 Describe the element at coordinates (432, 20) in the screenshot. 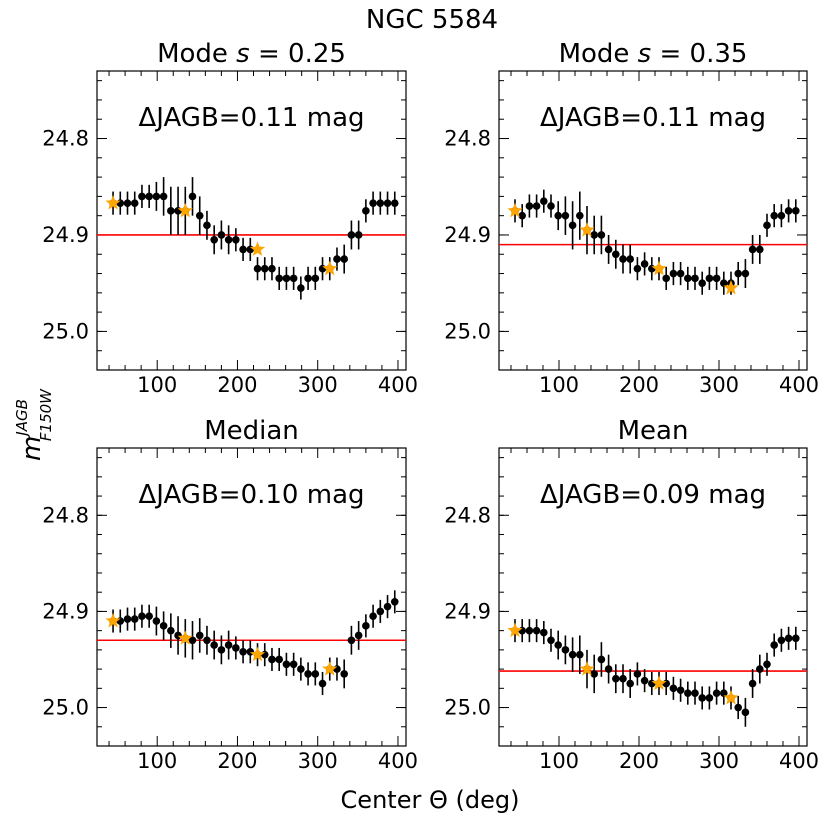

I see `figure-title: NGC 5584` at that location.